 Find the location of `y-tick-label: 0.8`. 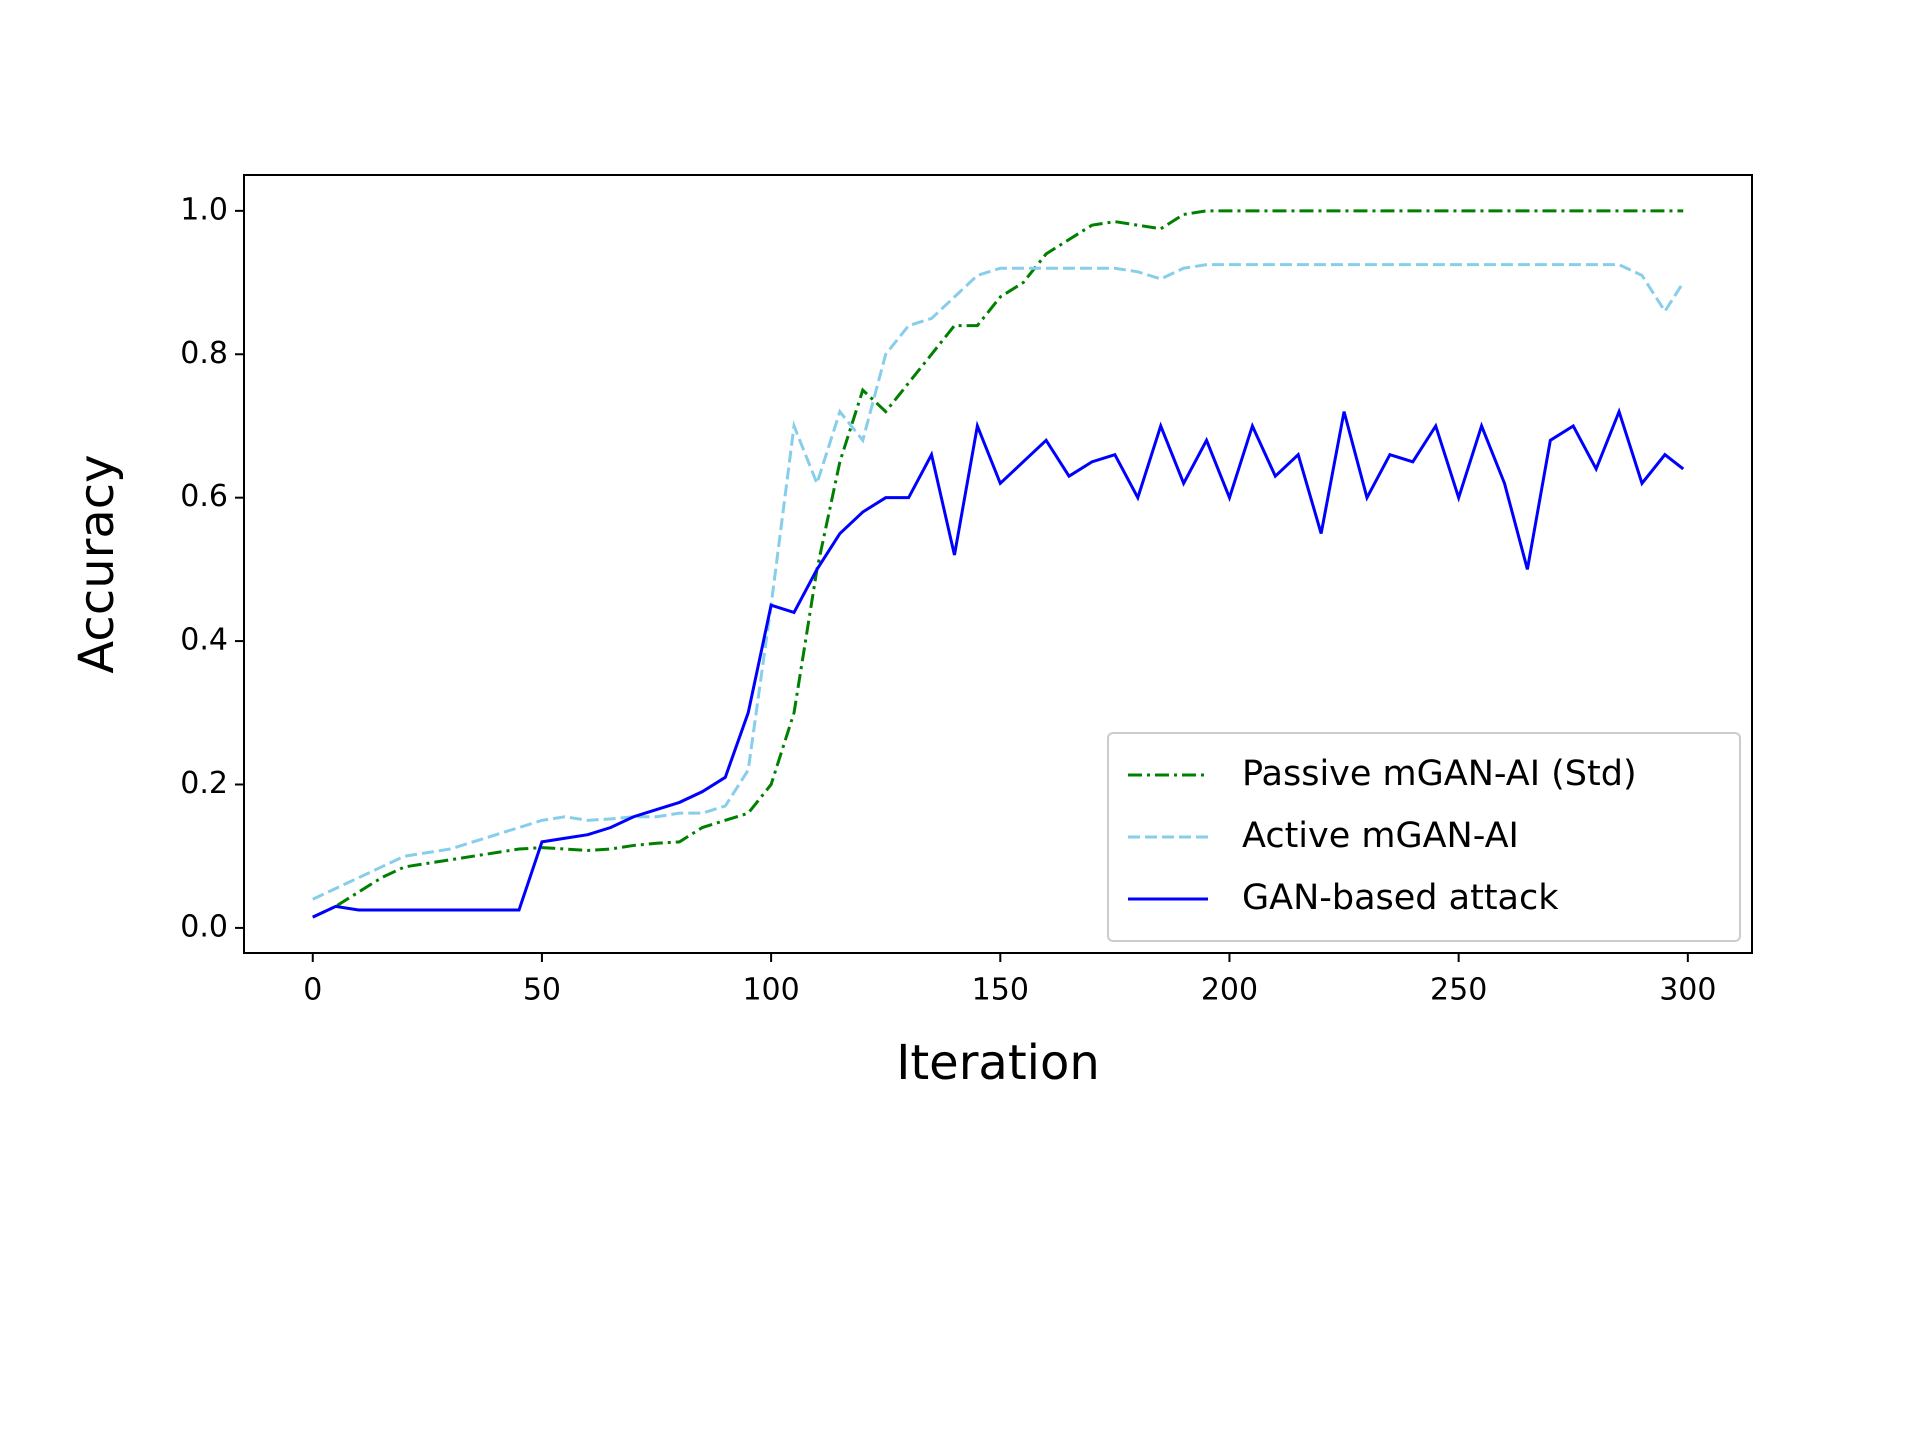

y-tick-label: 0.8 is located at coordinates (204, 353).